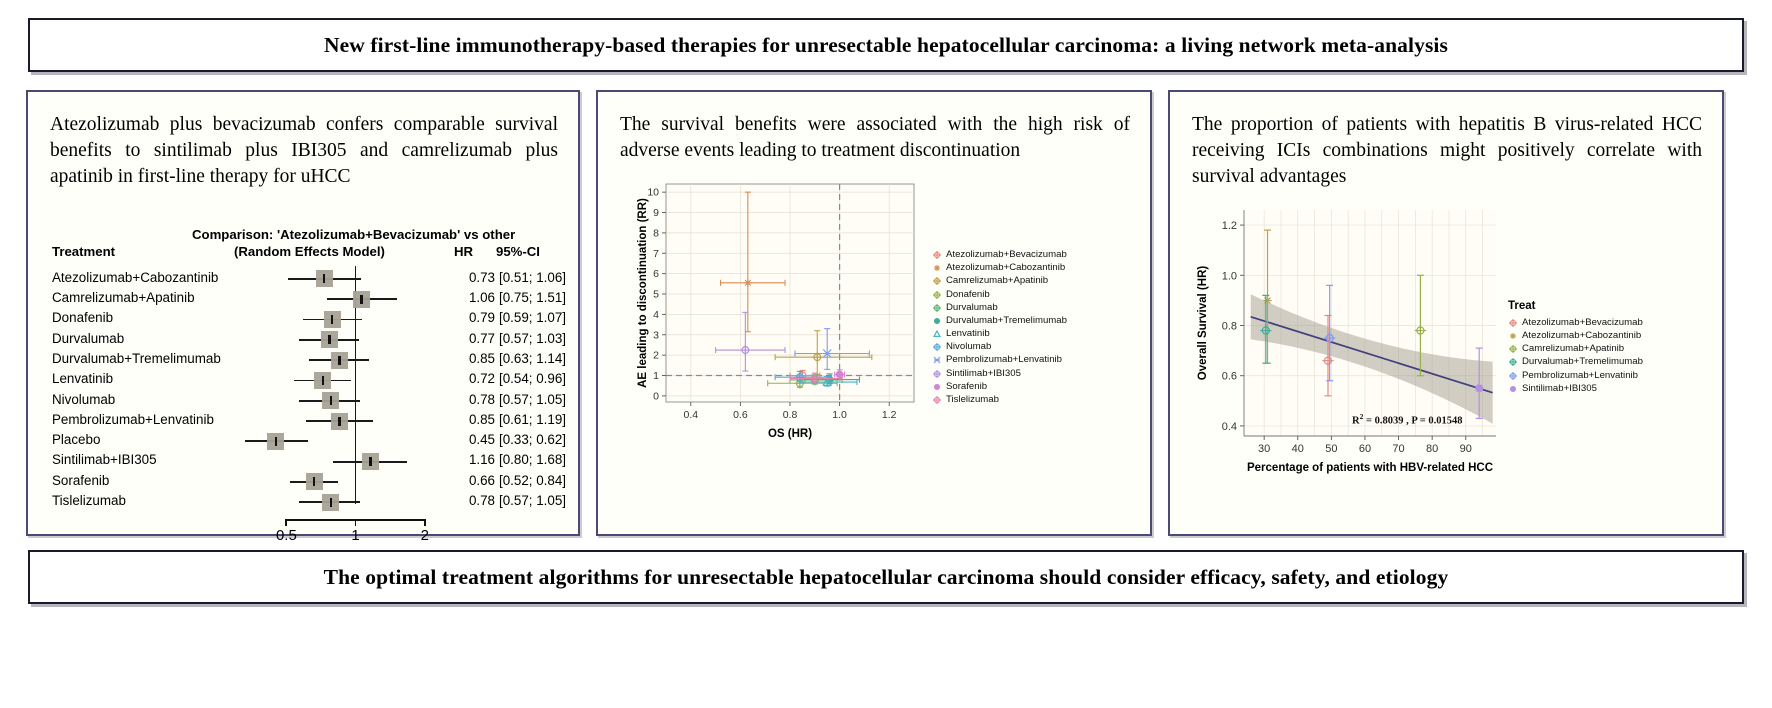 The image size is (1772, 708). I want to click on forest-axis-tick-label: 1, so click(355, 536).